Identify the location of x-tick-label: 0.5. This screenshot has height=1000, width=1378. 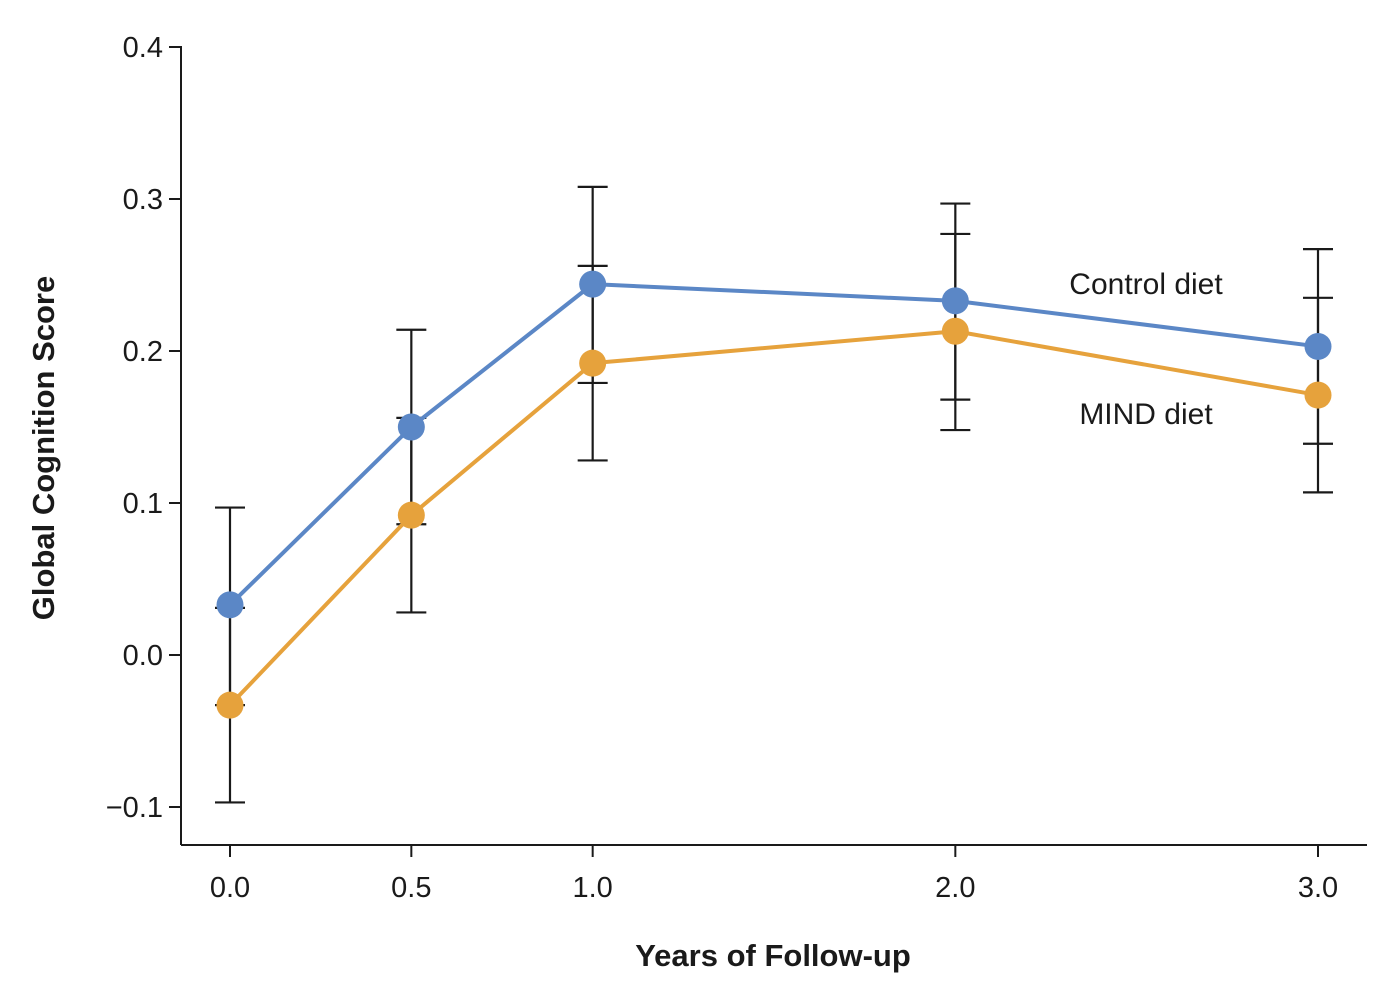
(411, 888).